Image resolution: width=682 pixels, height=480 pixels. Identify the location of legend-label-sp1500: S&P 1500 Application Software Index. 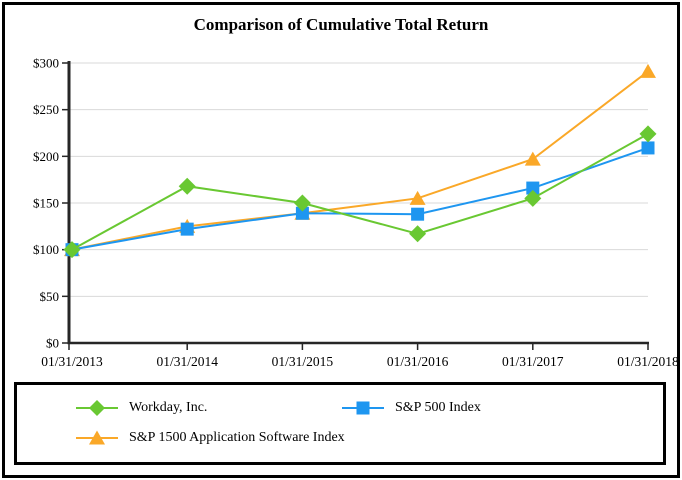
(237, 437).